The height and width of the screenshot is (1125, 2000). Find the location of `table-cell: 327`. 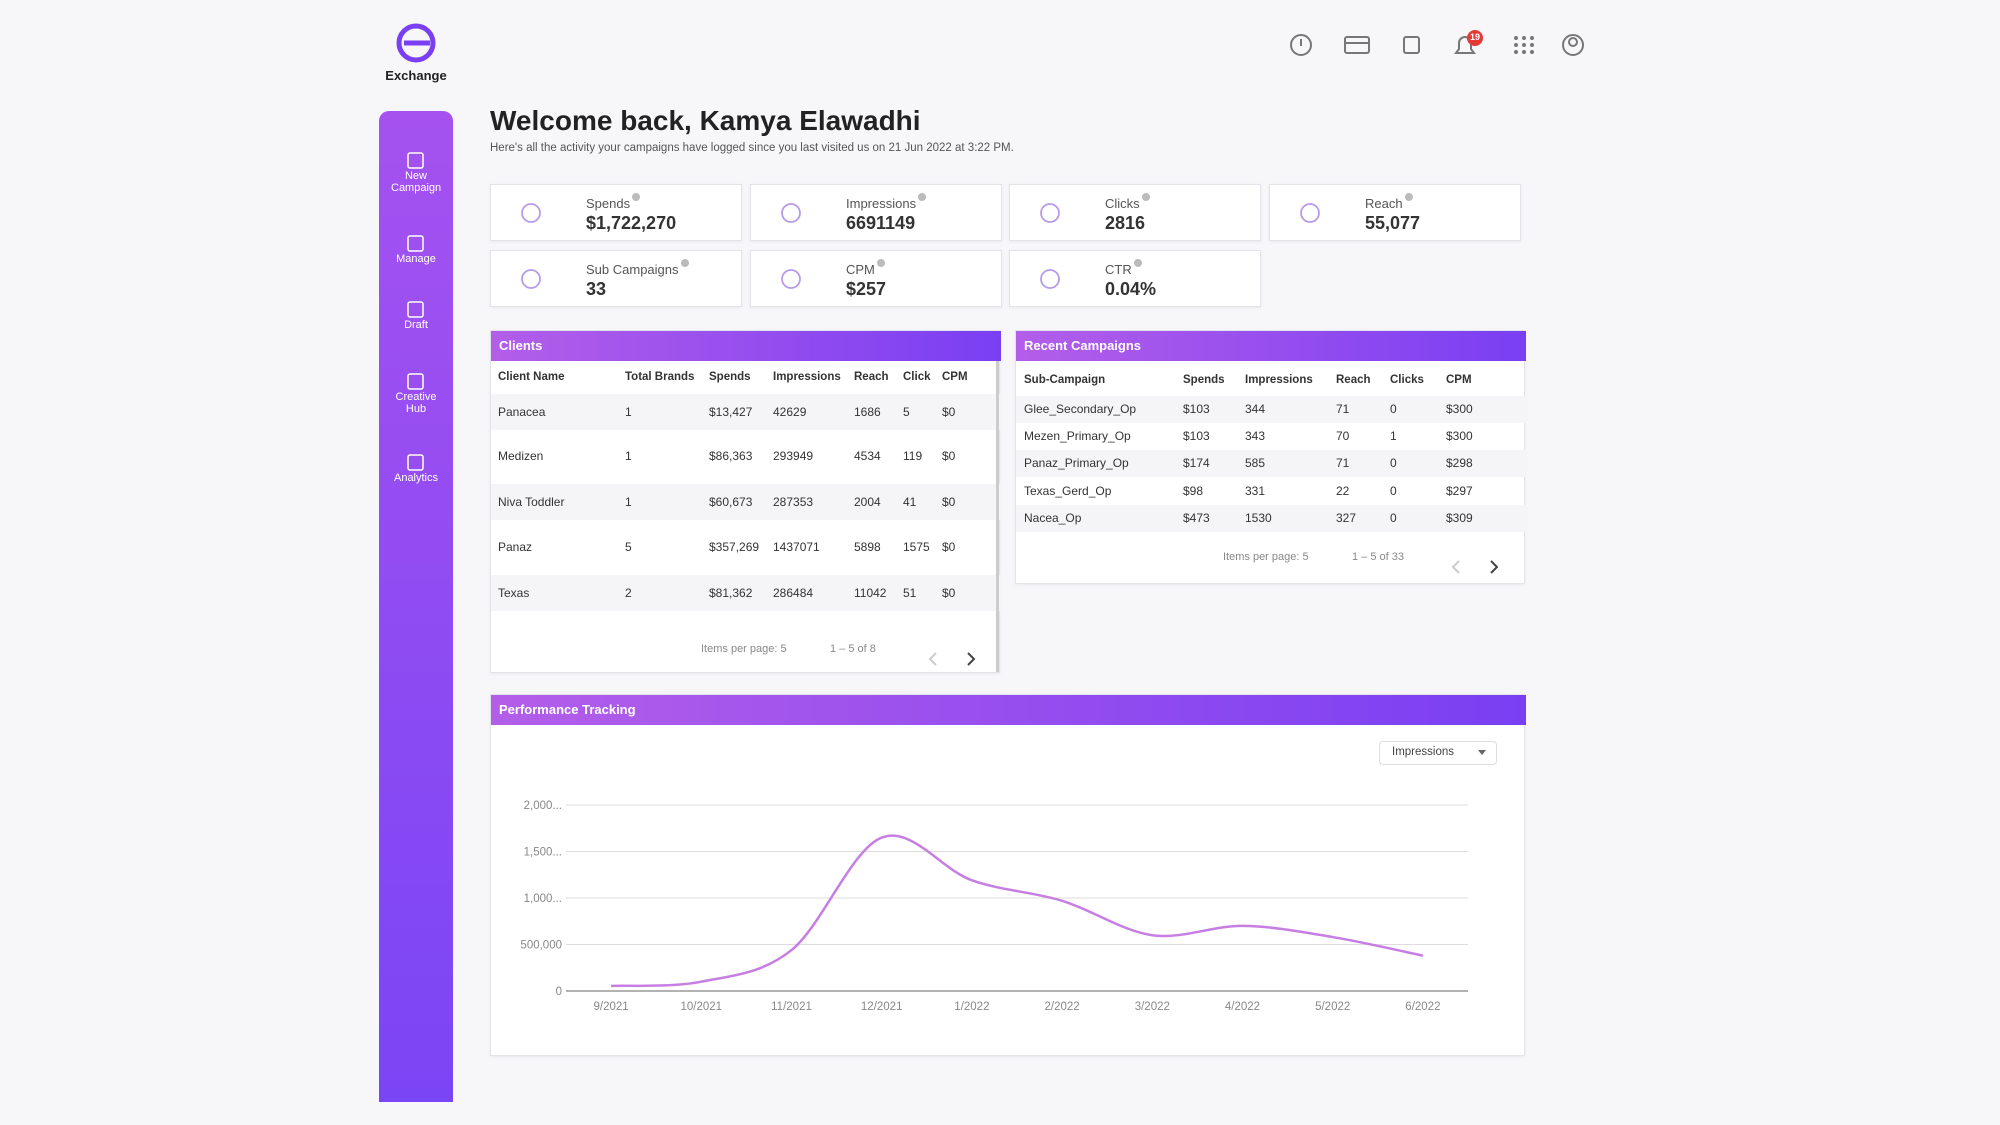

table-cell: 327 is located at coordinates (1346, 518).